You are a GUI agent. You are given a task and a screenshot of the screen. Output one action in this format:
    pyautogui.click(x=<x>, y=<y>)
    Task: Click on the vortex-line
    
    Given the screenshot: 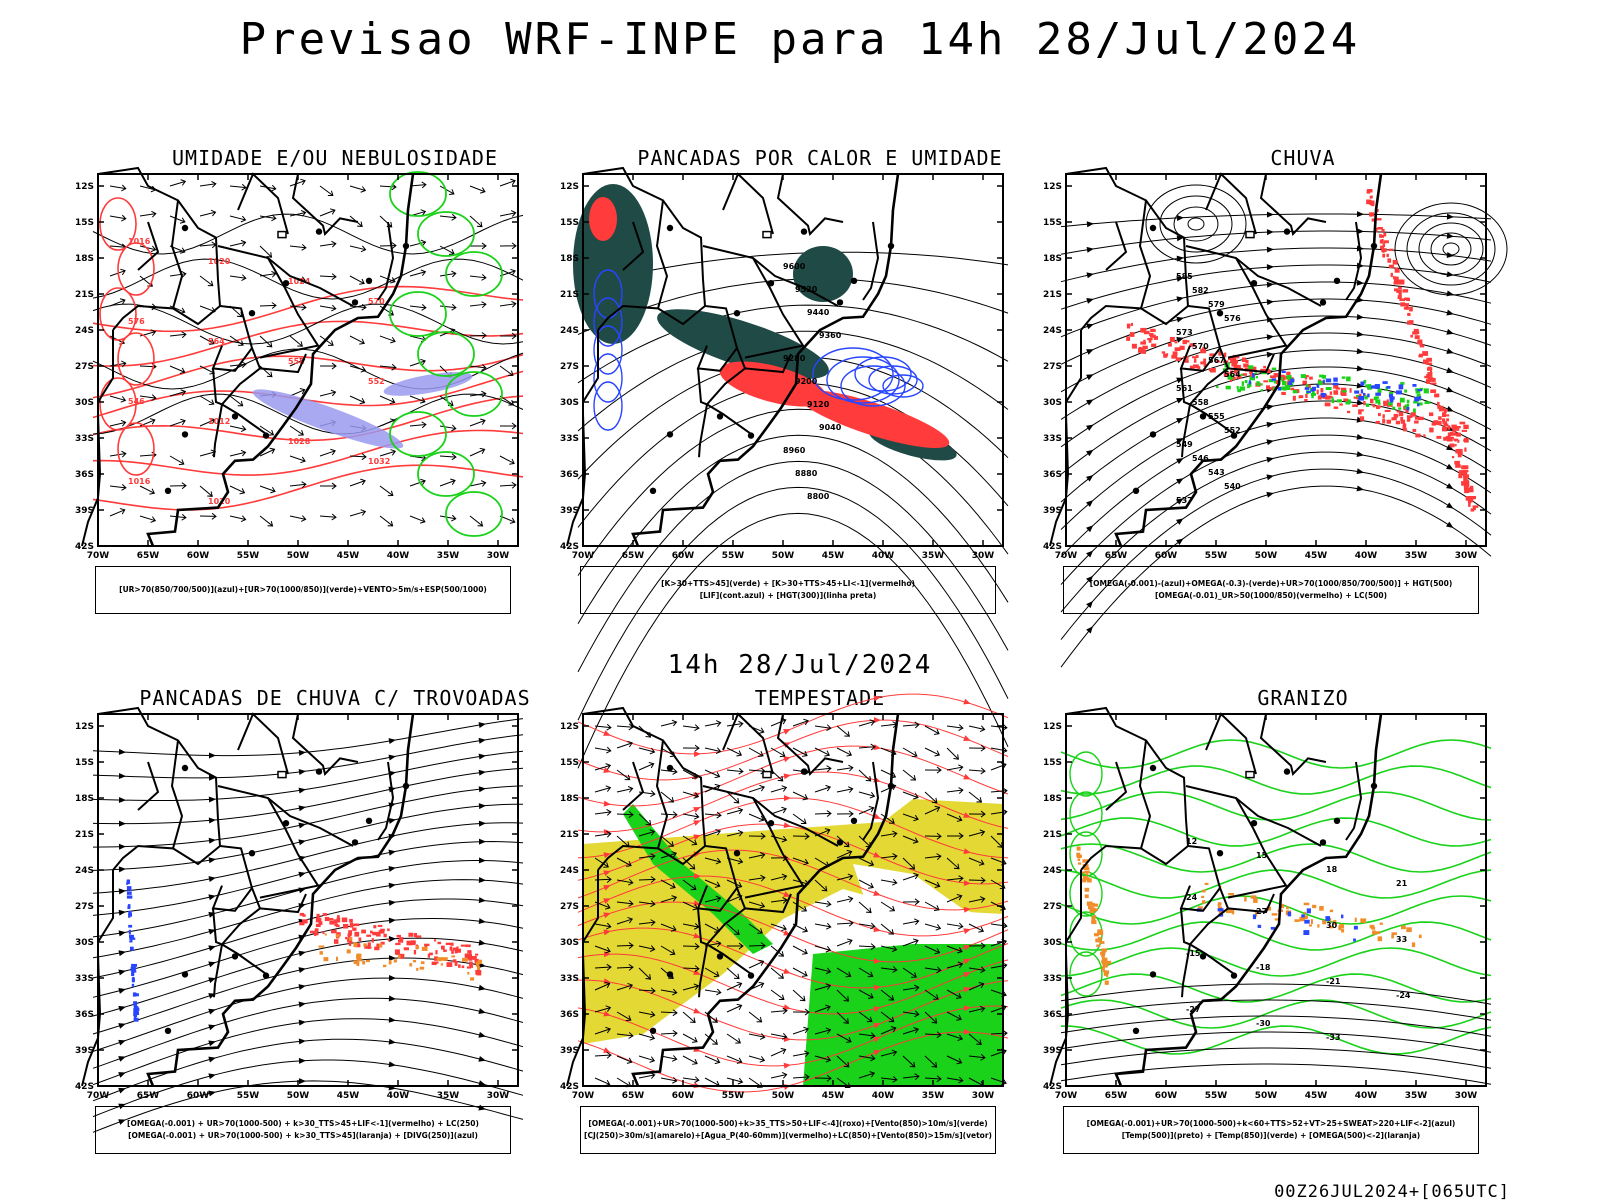 What is the action you would take?
    pyautogui.click(x=1451, y=249)
    